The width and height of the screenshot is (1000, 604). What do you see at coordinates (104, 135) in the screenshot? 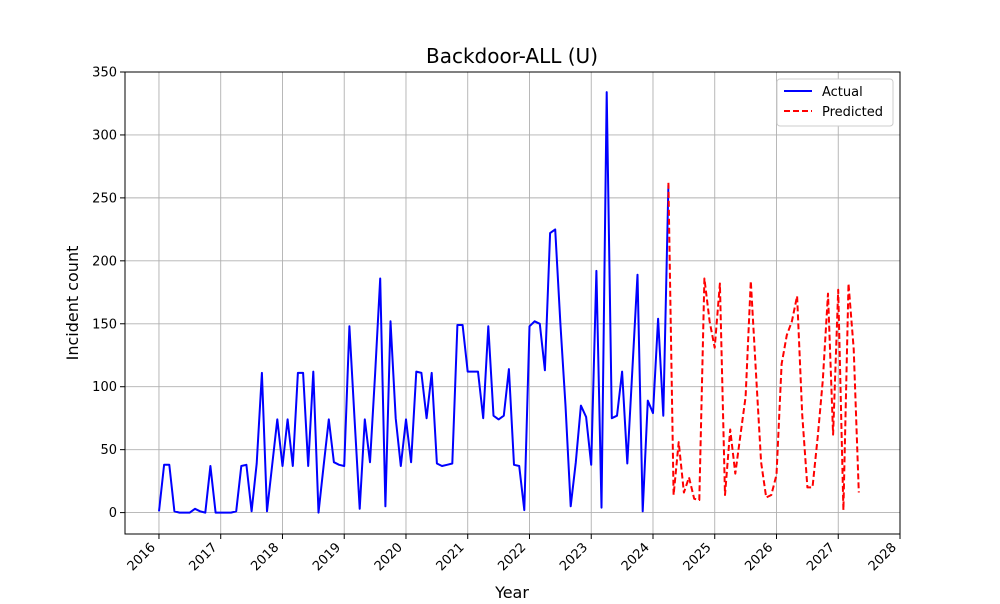
I see `y-tick-label: 300` at bounding box center [104, 135].